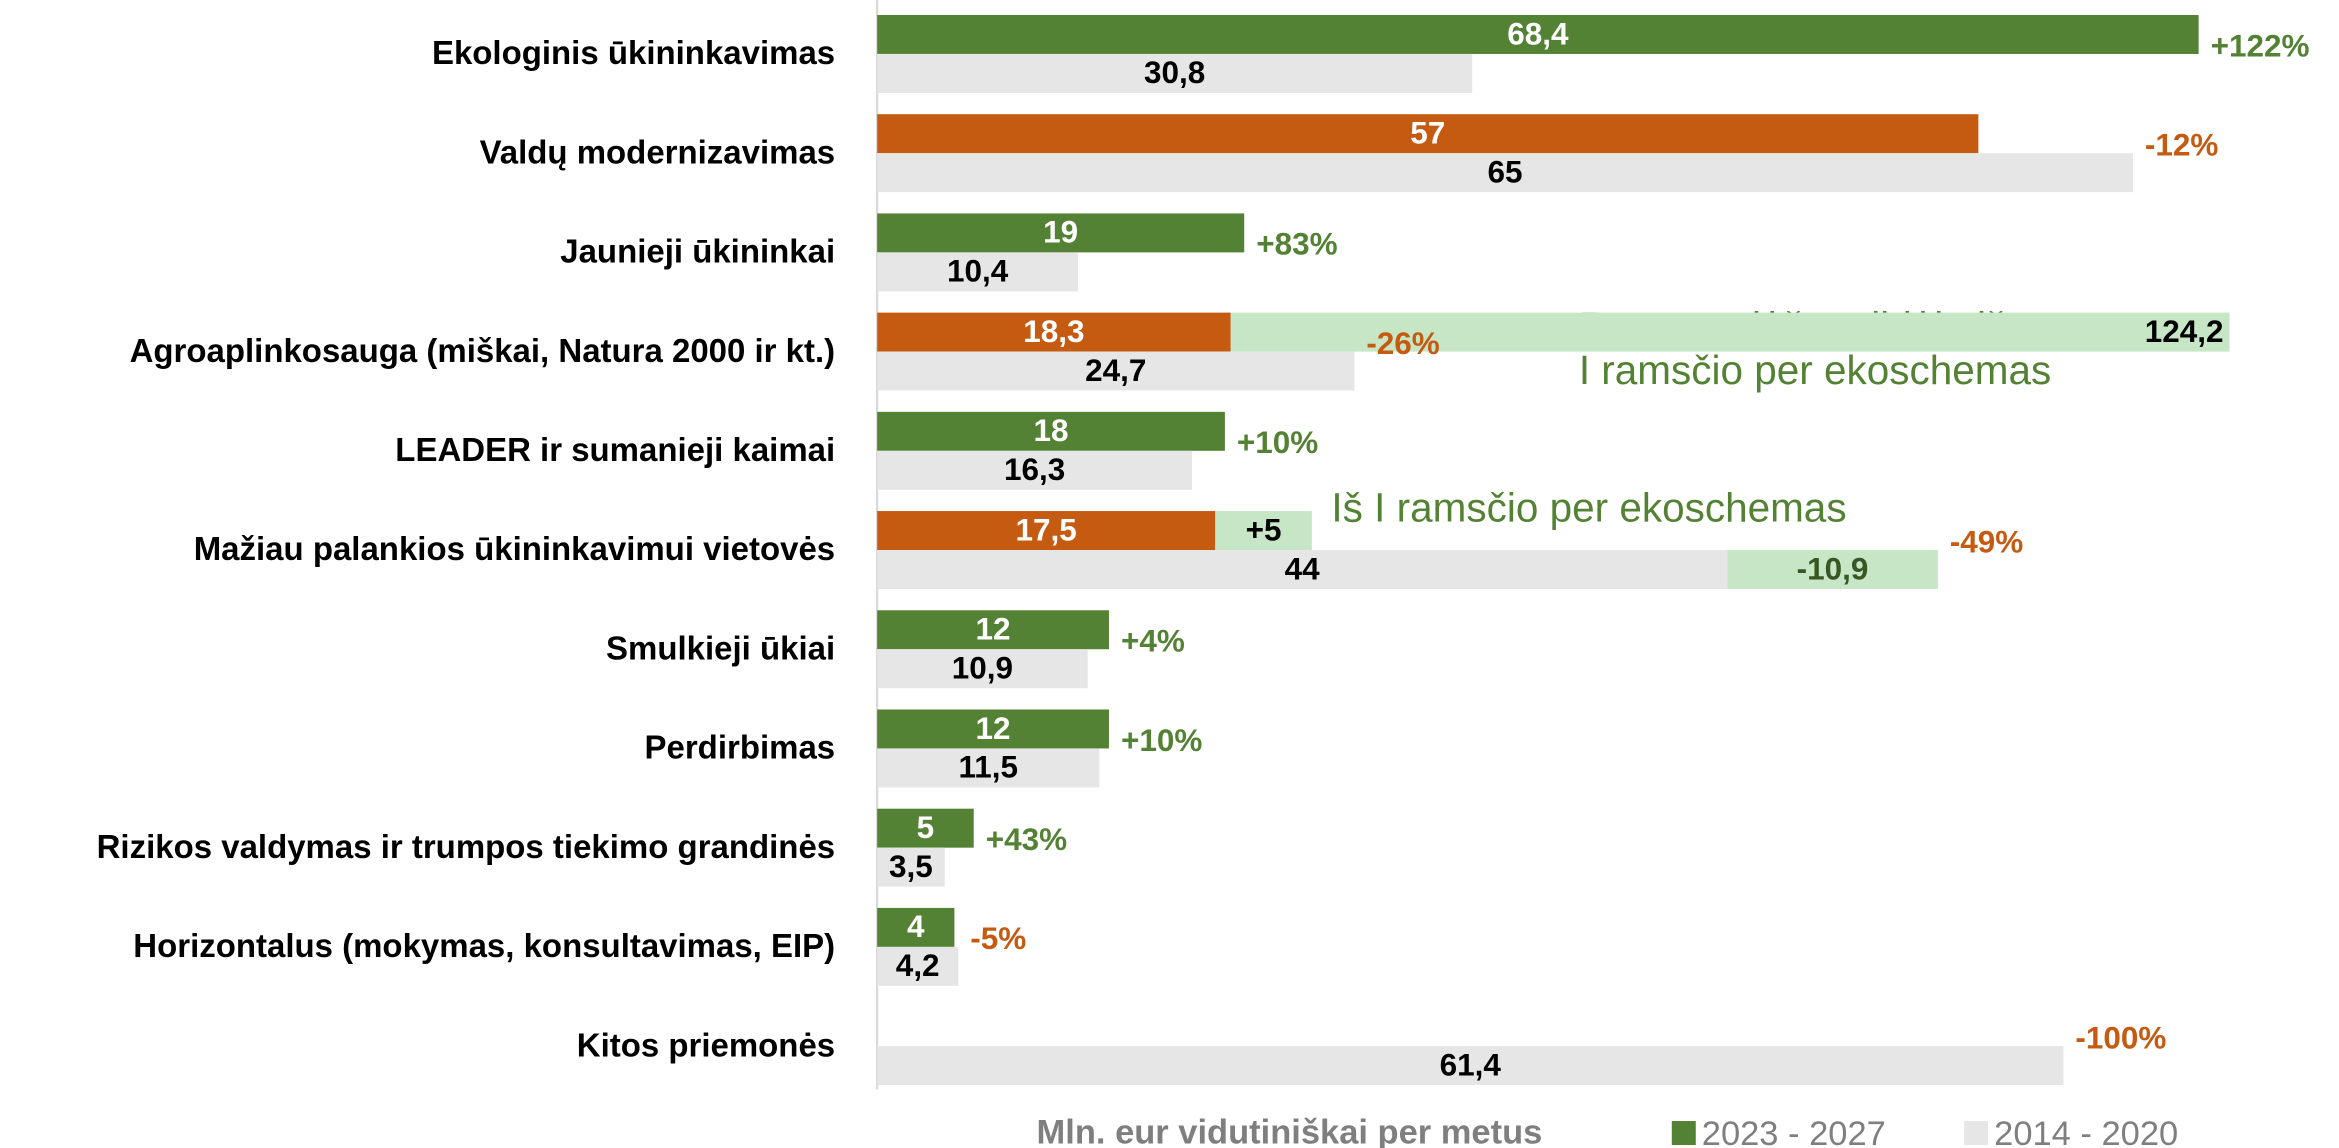 The image size is (2339, 1148). I want to click on change-label: +122%, so click(2260, 45).